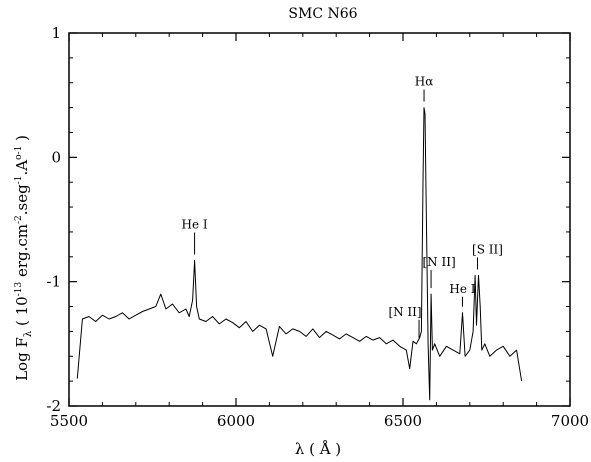 The width and height of the screenshot is (591, 462). I want to click on x-axis-title: λ ( Å ), so click(318, 449).